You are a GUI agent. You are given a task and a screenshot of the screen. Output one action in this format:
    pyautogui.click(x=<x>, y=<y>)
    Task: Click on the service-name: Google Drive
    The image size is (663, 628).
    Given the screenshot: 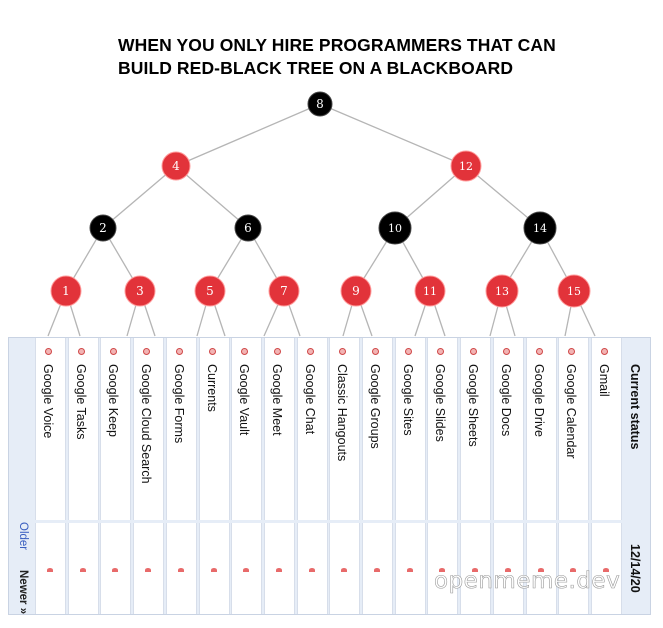 What is the action you would take?
    pyautogui.click(x=539, y=400)
    